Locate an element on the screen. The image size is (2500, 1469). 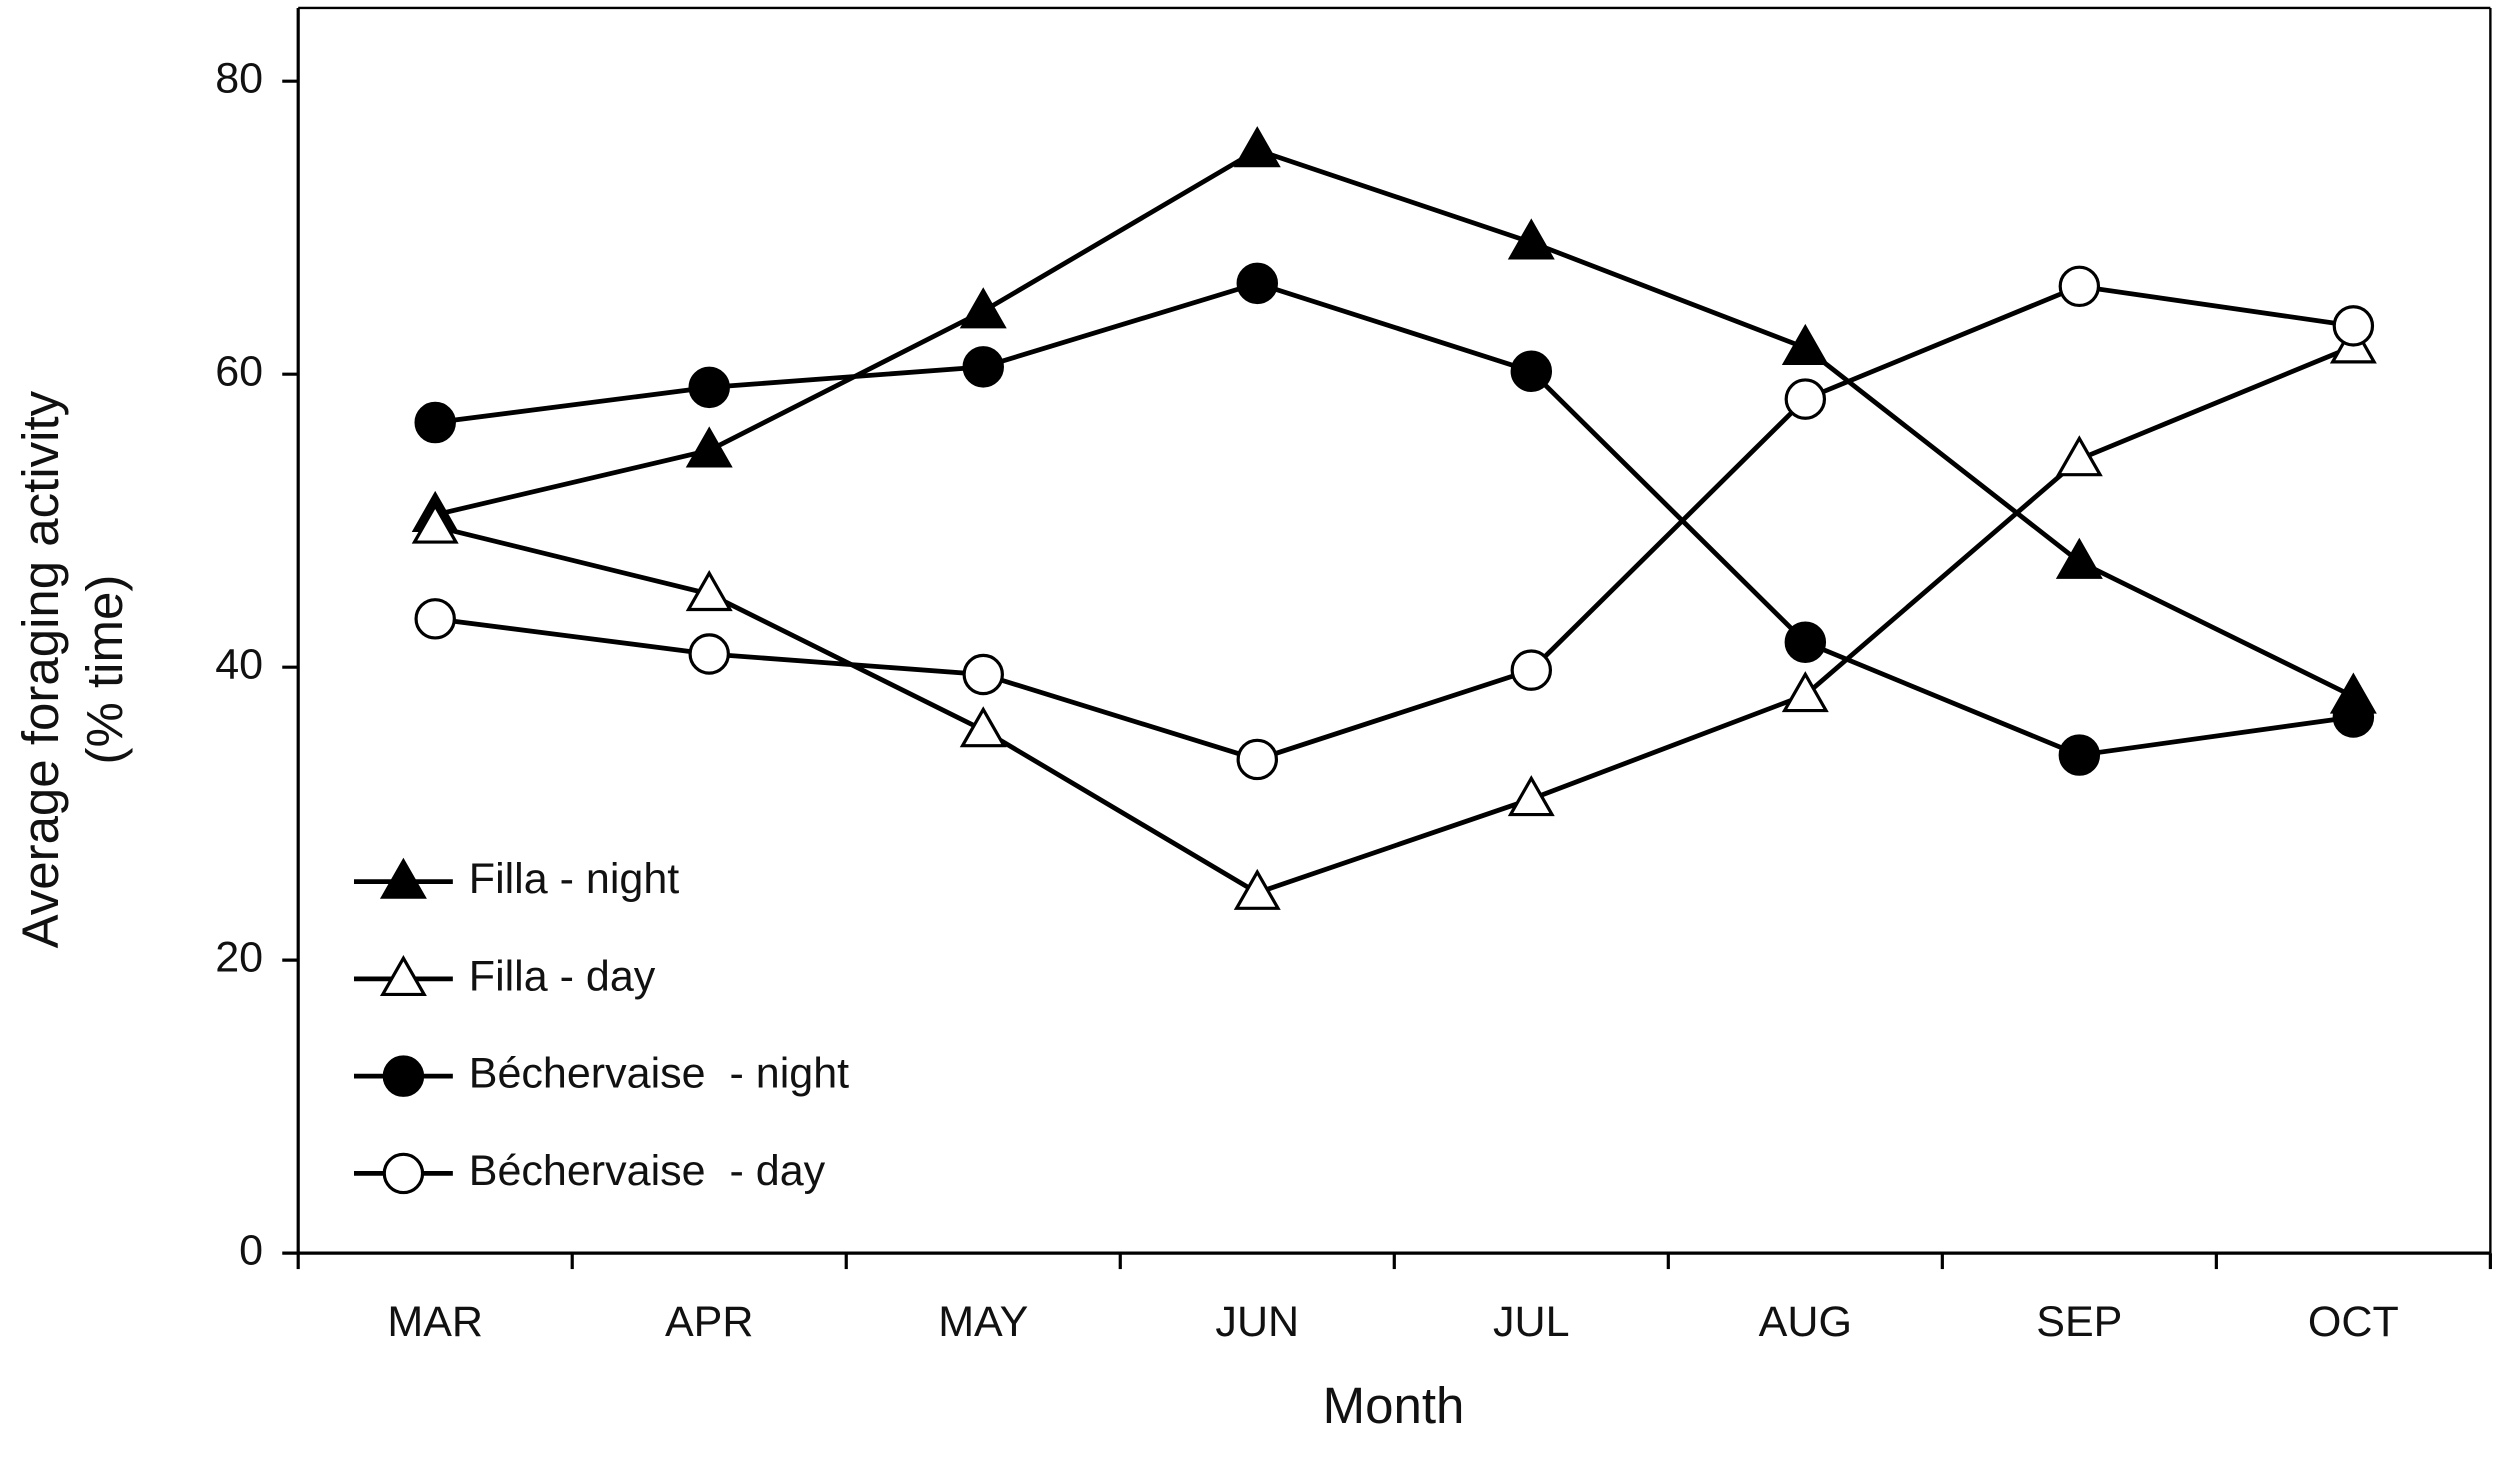
x-tick-label: MAR is located at coordinates (435, 1322).